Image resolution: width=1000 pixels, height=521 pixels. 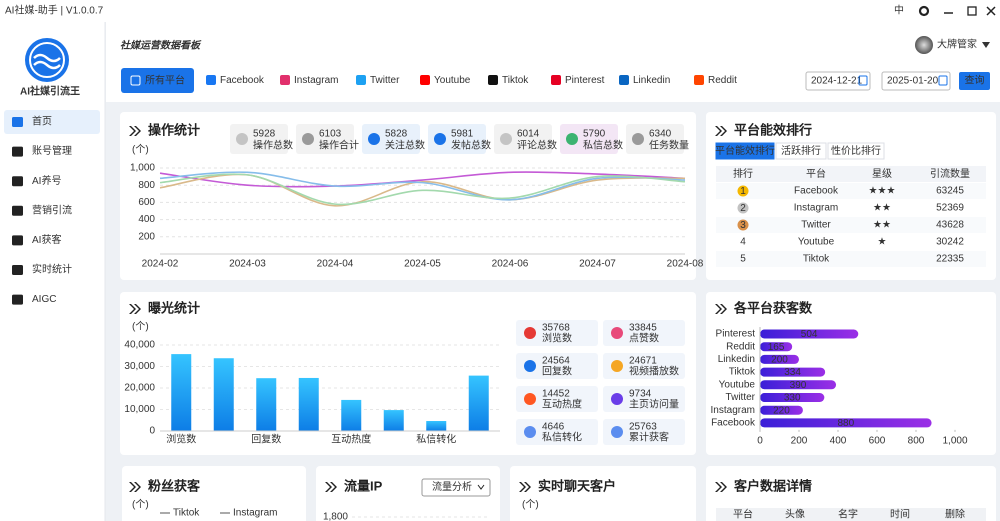 I want to click on exposure-stat-label: 视频播放数, so click(x=654, y=371).